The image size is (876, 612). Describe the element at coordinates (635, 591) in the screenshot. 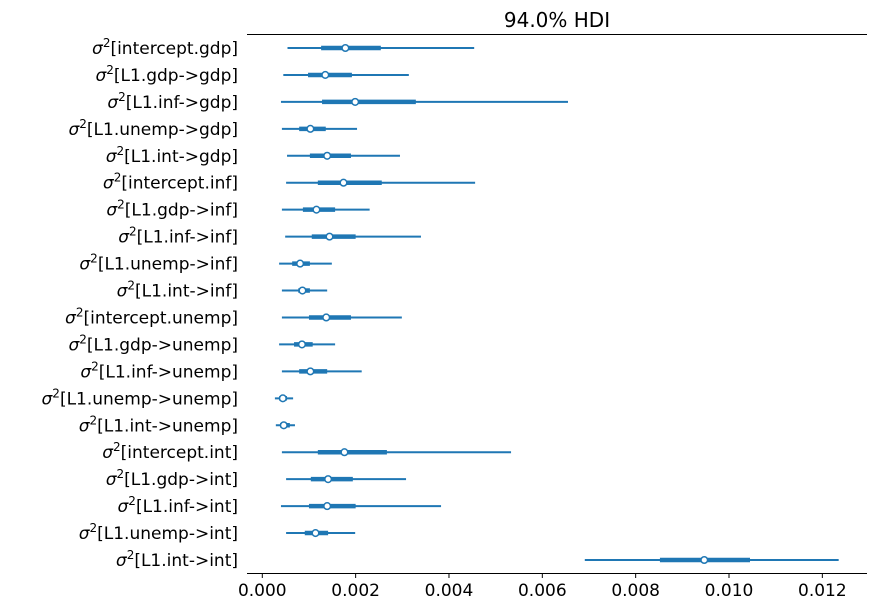

I see `x-tick-label: 0.008` at that location.